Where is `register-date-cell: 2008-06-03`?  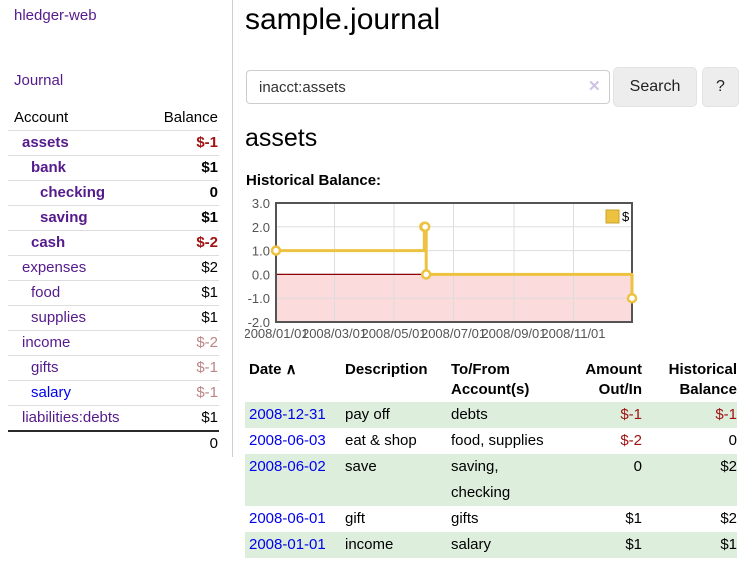 register-date-cell: 2008-06-03 is located at coordinates (295, 441).